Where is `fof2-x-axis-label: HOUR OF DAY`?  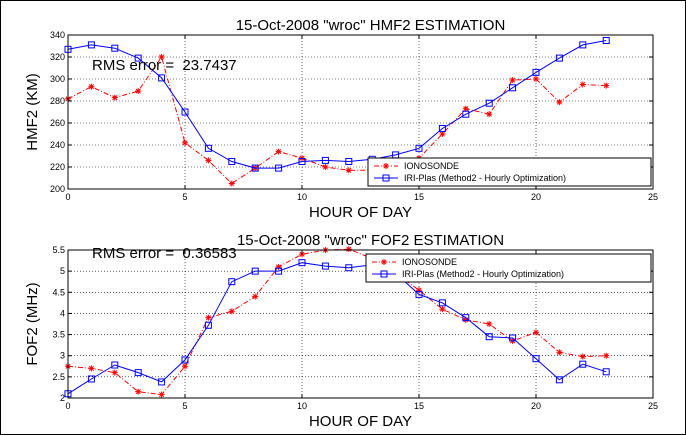
fof2-x-axis-label: HOUR OF DAY is located at coordinates (360, 421).